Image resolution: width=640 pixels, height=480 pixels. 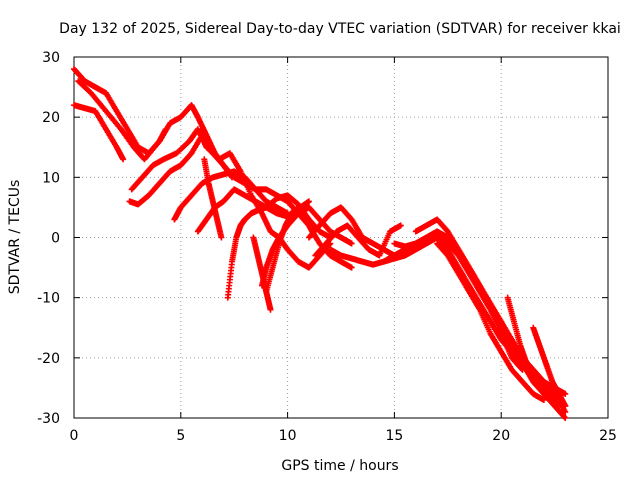 I want to click on x-tick-label: 25, so click(x=608, y=436).